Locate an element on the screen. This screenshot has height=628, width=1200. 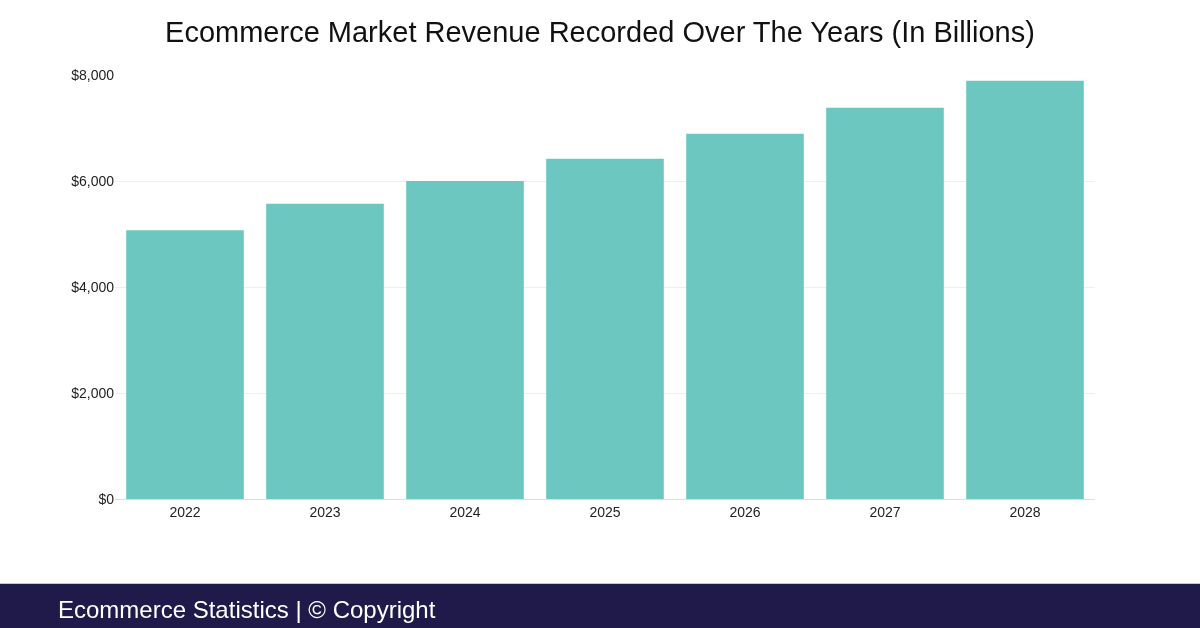
y-tick-label: $4,000 is located at coordinates (93, 286).